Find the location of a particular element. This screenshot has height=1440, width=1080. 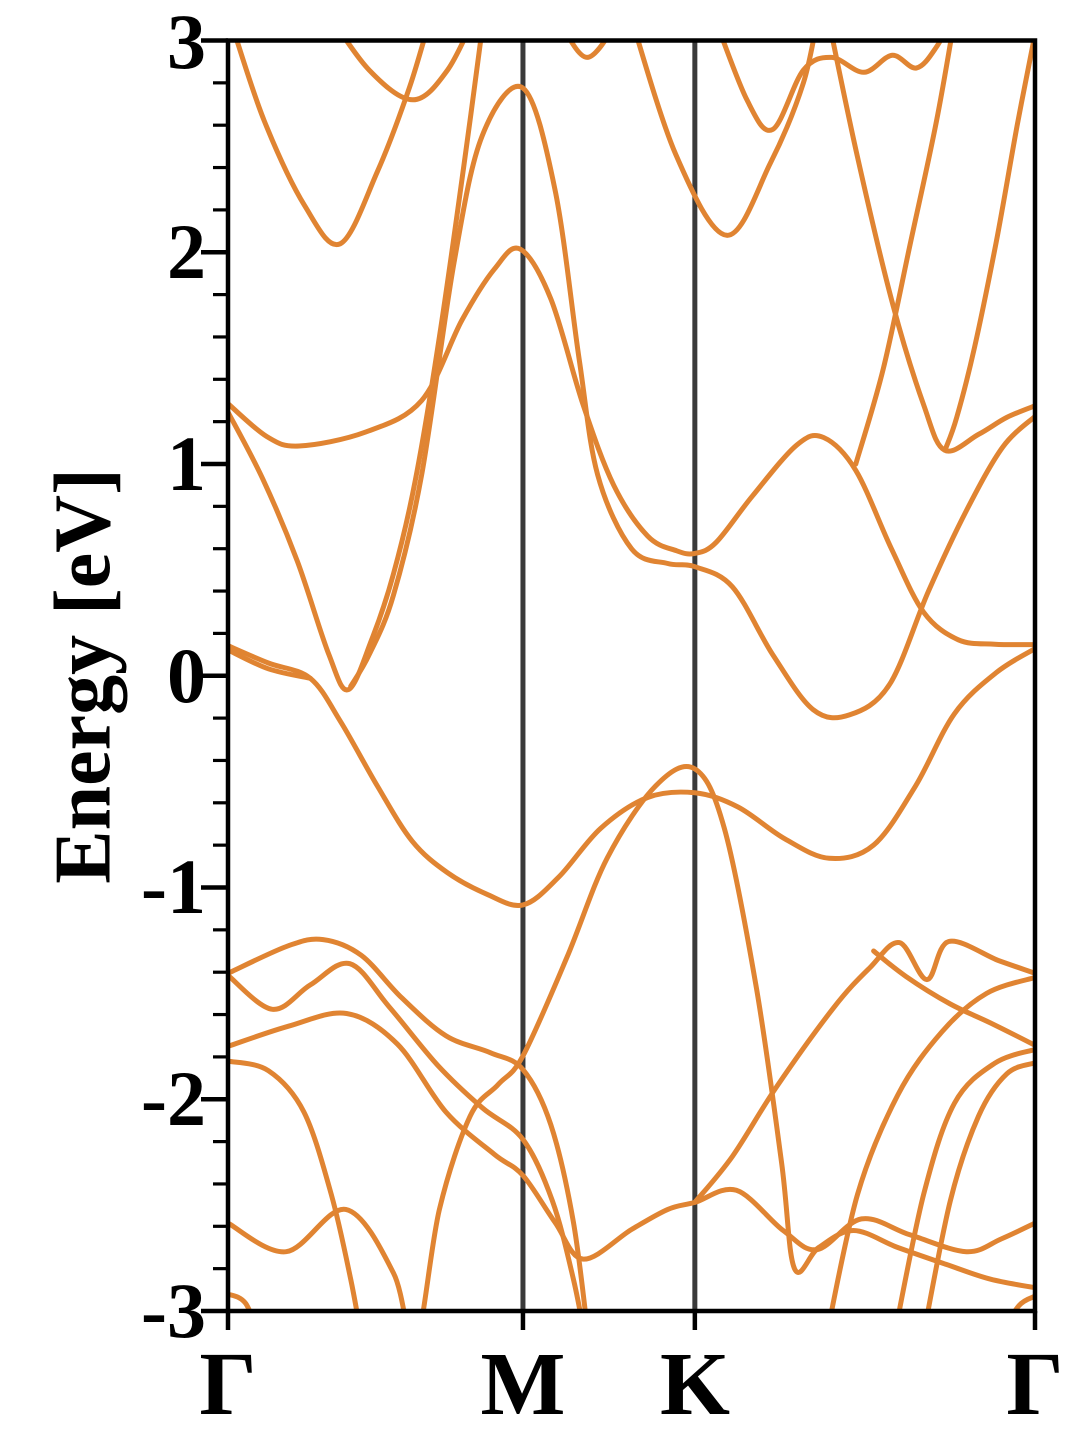

y-tick-label-0: 0 is located at coordinates (186, 675).